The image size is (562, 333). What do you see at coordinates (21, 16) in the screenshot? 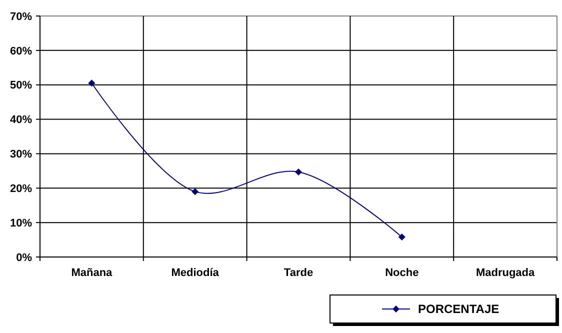
I see `y-tick-label: 70%` at bounding box center [21, 16].